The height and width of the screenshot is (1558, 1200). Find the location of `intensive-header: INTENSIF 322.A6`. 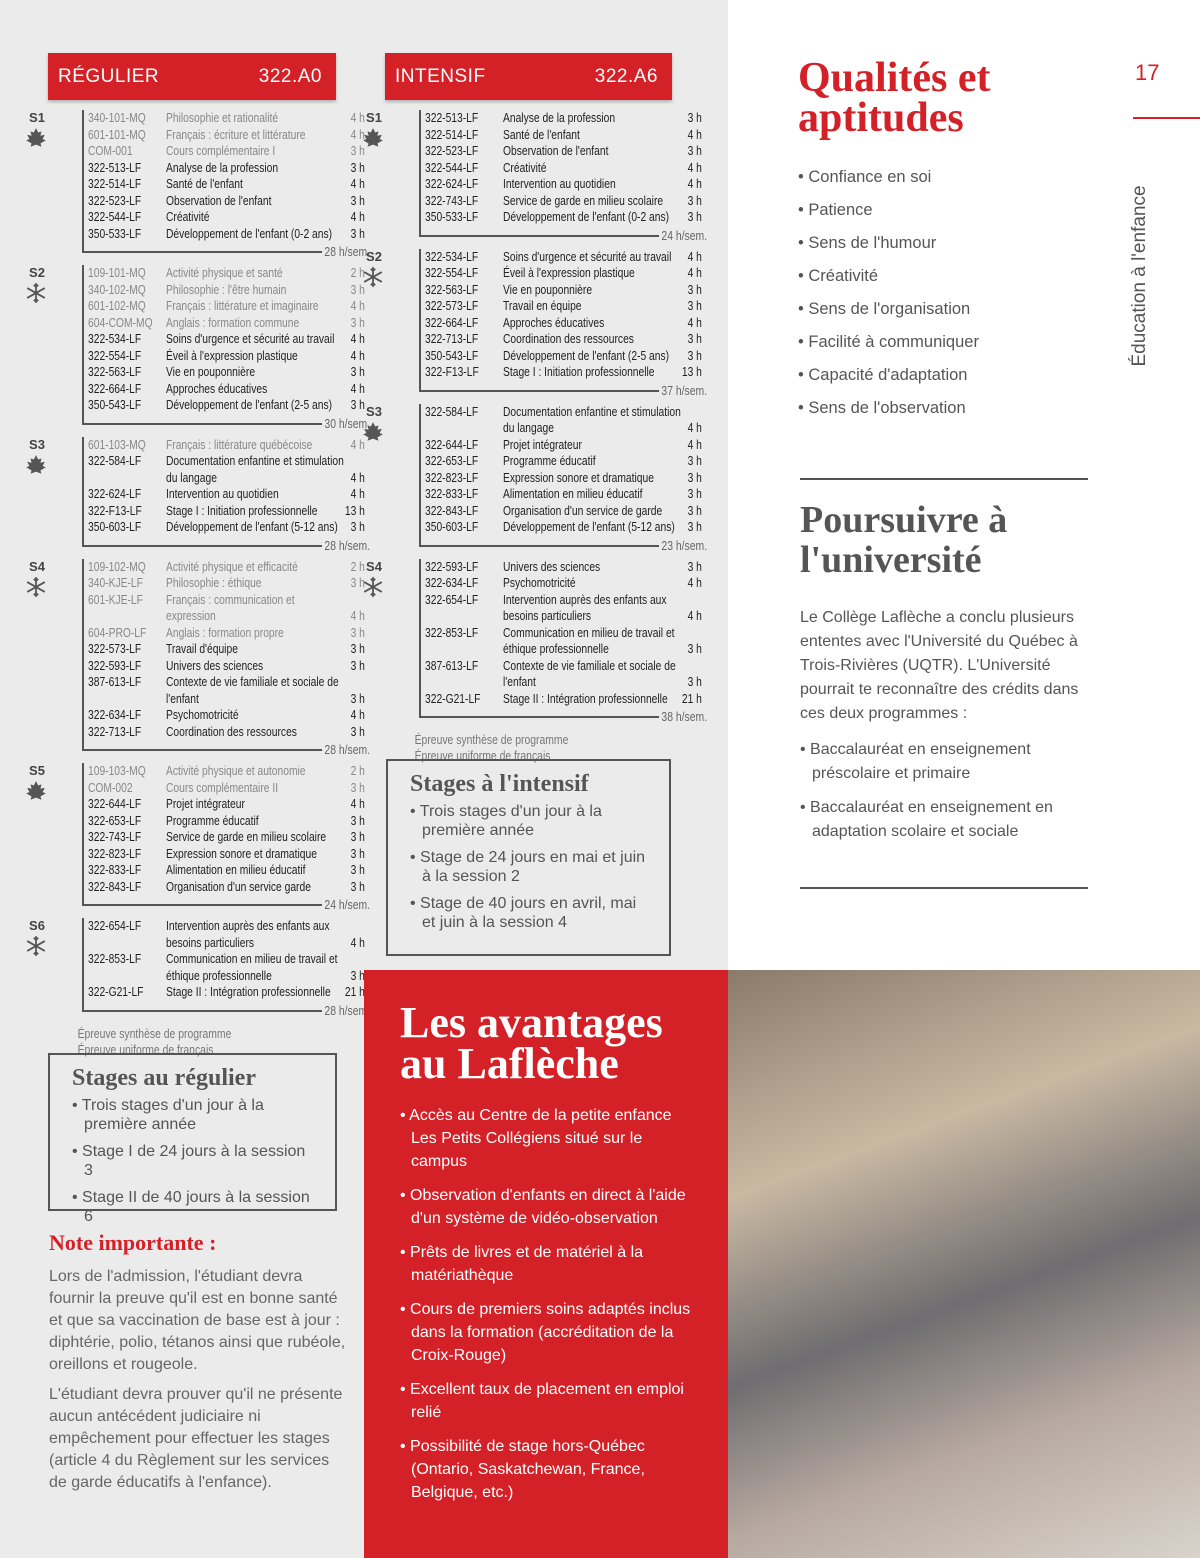

intensive-header: INTENSIF 322.A6 is located at coordinates (528, 76).